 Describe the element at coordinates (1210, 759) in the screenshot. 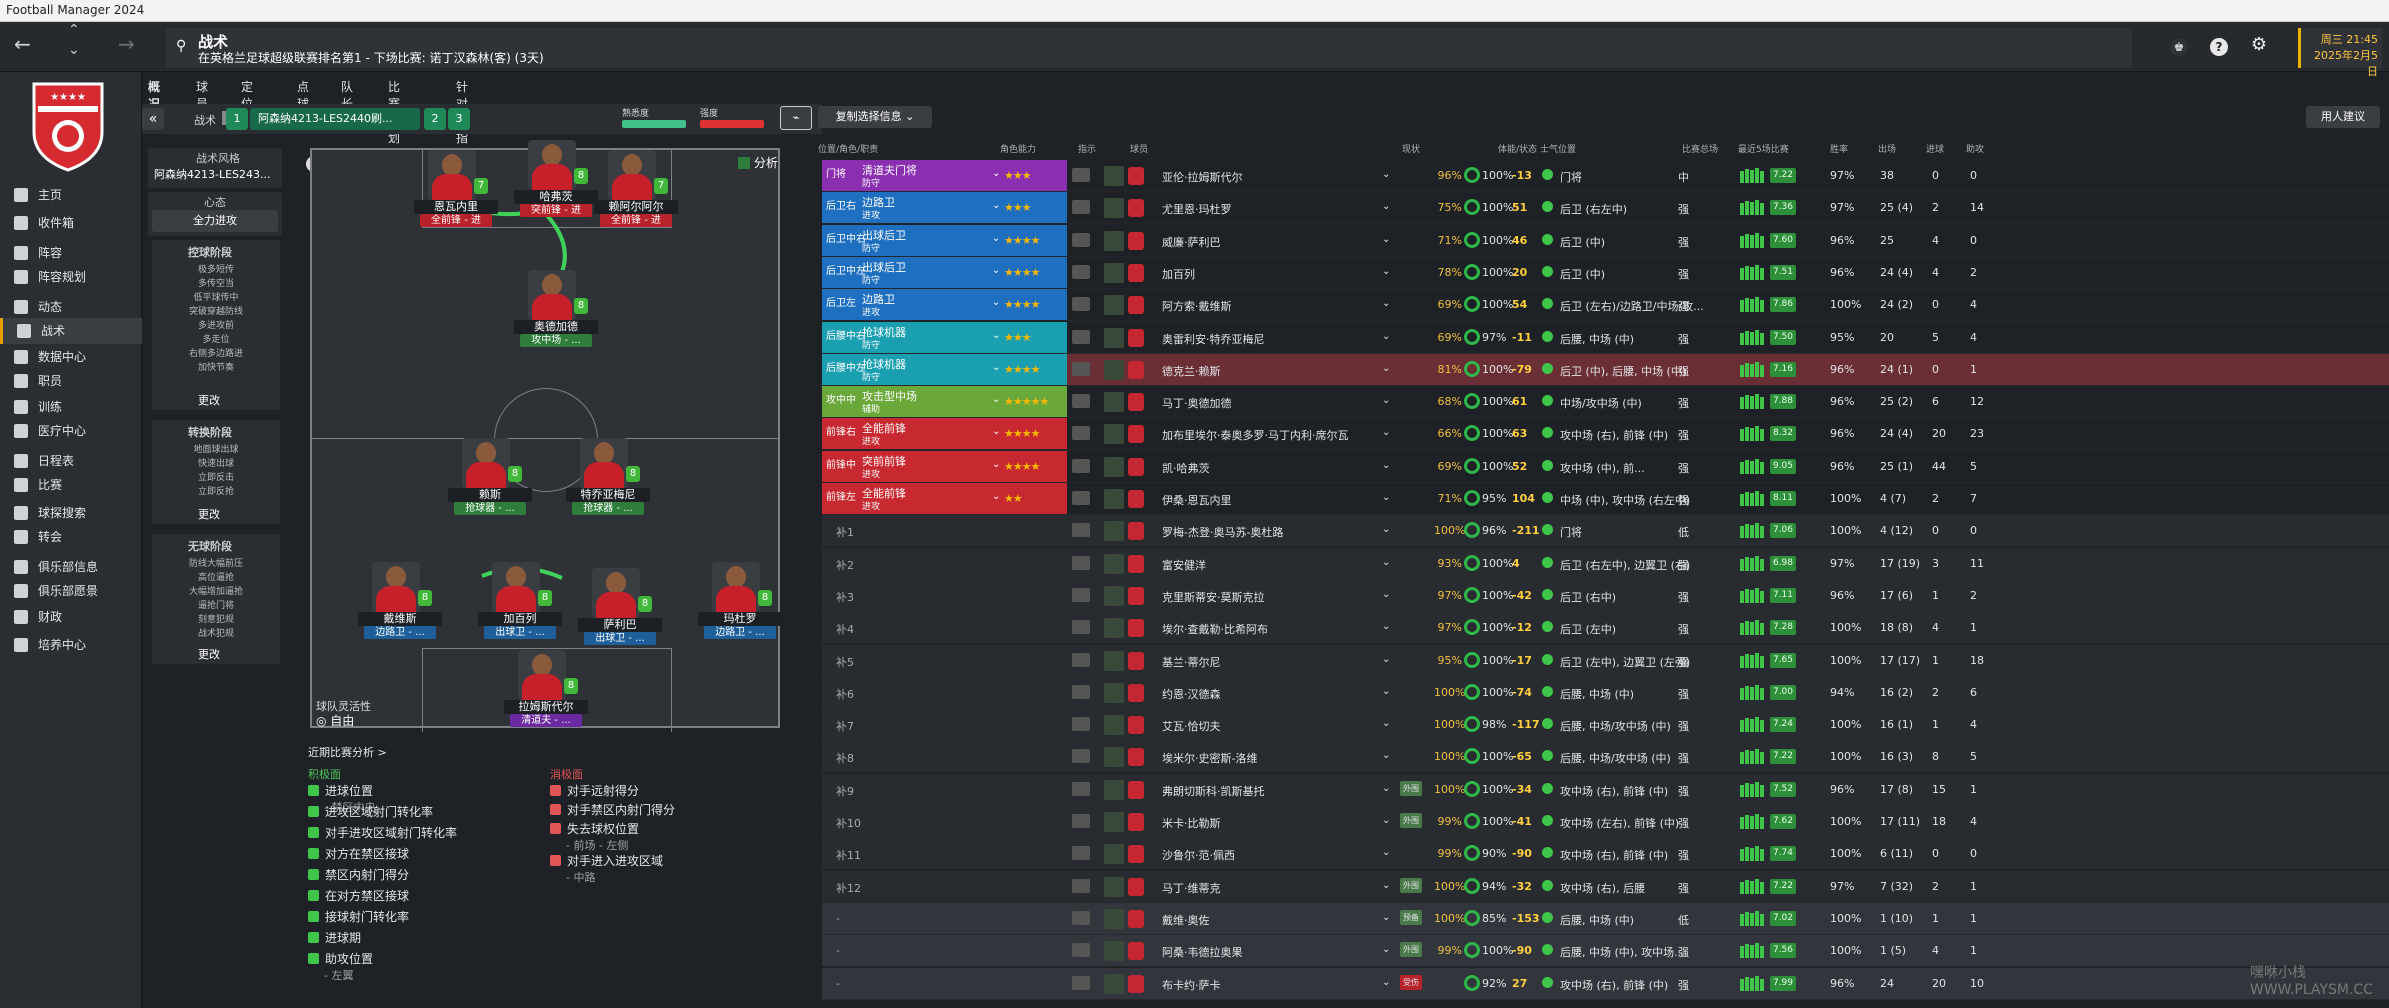

I see `player-name: 埃米尔·史密斯-洛维` at that location.